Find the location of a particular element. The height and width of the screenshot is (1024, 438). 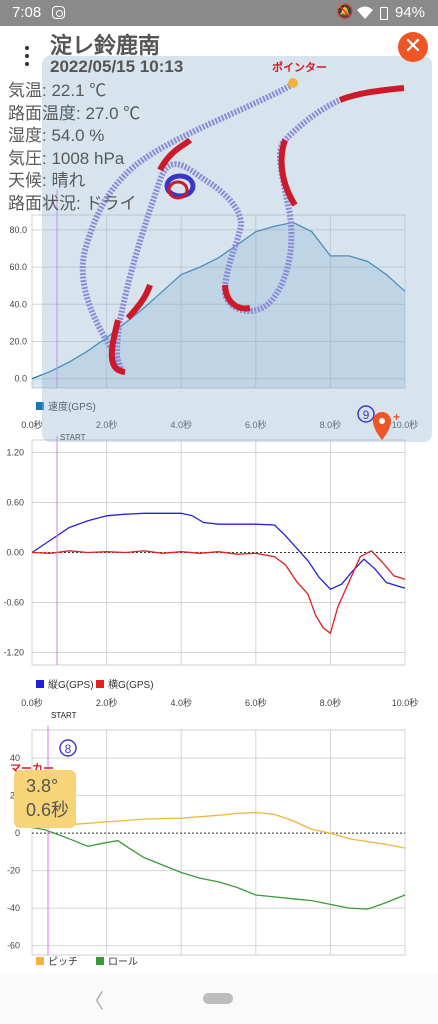

y-tick-label: 40 is located at coordinates (15, 758).